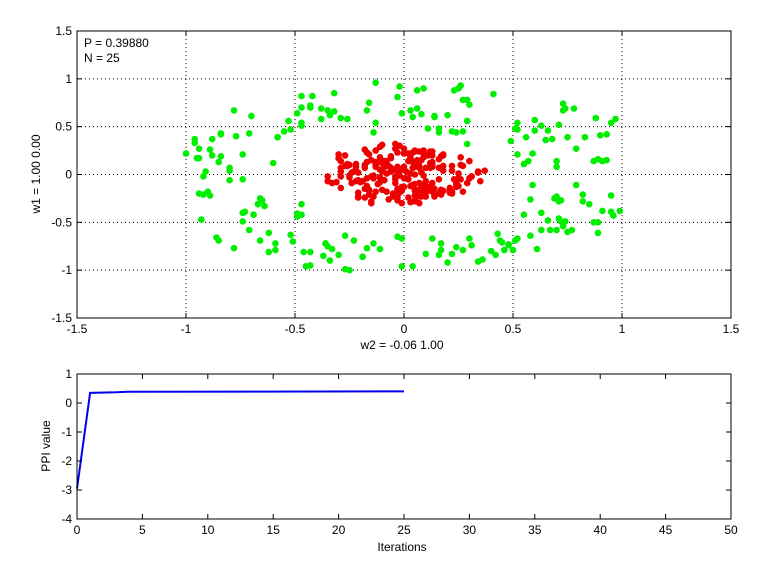 The width and height of the screenshot is (768, 576). I want to click on annotation-n-value: N = 25, so click(102, 58).